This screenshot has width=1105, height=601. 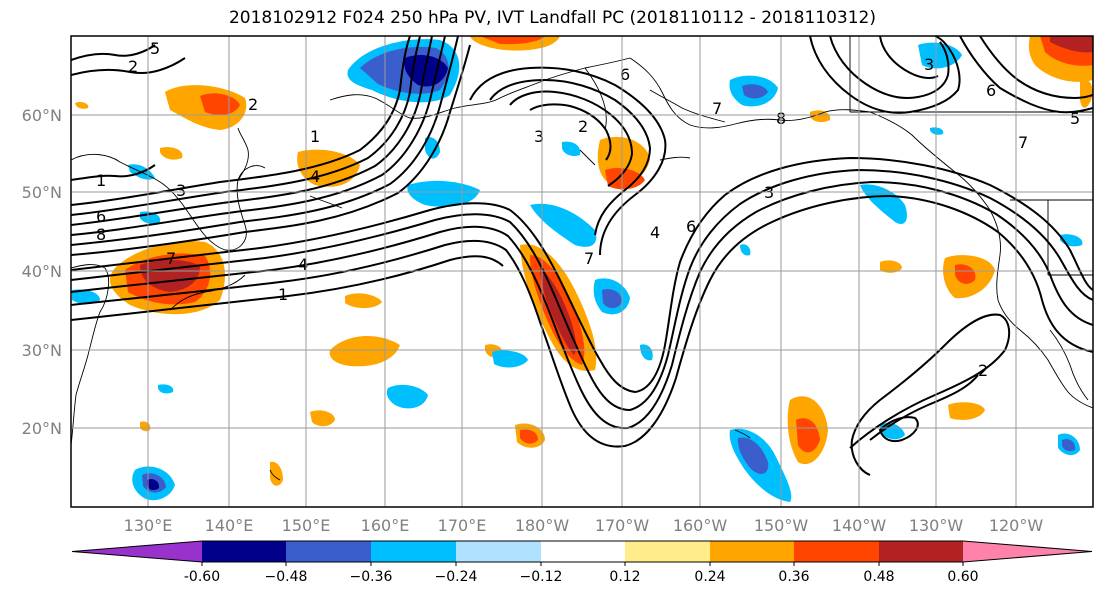 What do you see at coordinates (462, 525) in the screenshot?
I see `longitude-label: 170°E` at bounding box center [462, 525].